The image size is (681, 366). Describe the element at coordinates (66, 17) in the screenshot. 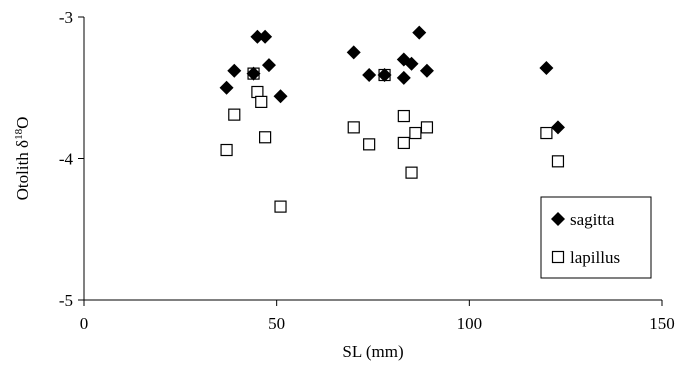

I see `y-tick-label: -3` at that location.